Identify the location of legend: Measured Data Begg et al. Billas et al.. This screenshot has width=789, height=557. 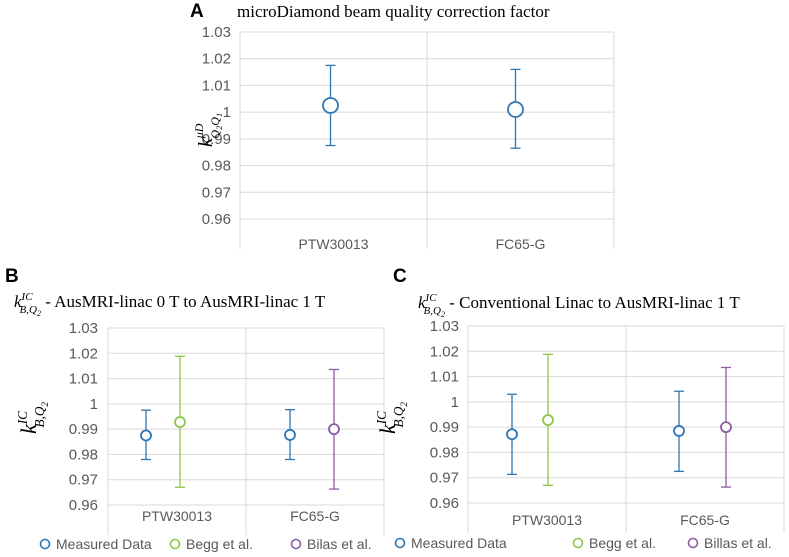
(583, 543).